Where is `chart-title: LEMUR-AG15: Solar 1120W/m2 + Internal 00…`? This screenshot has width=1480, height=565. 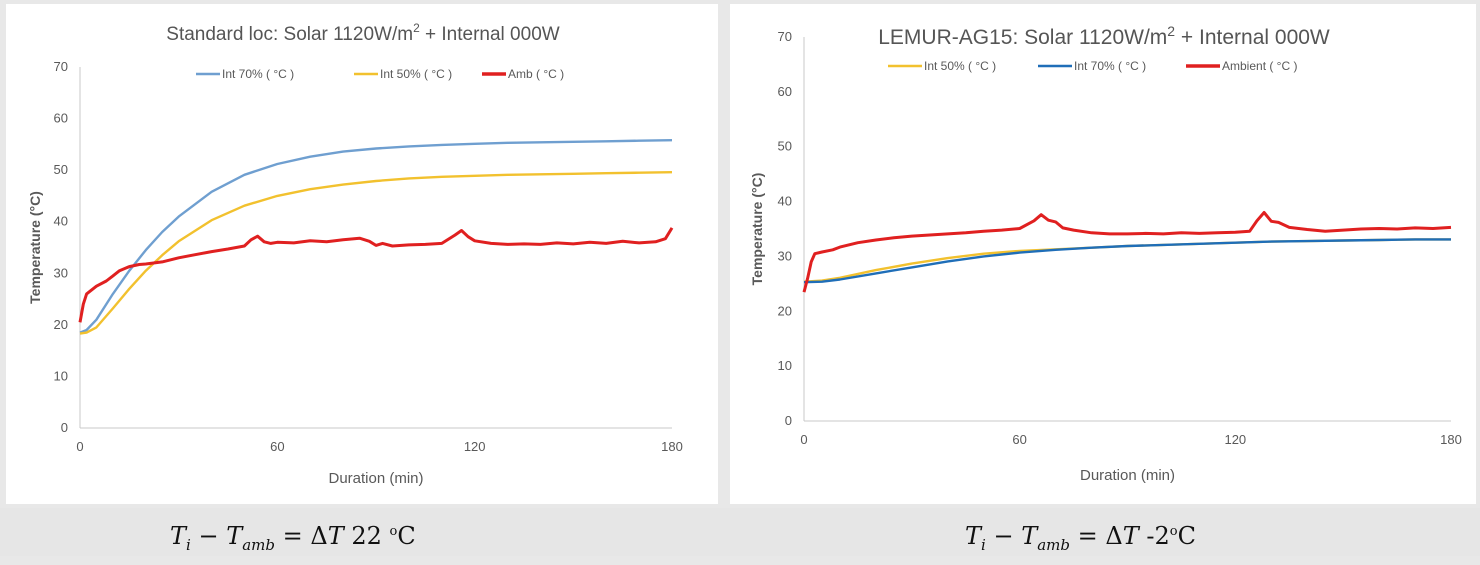
chart-title: LEMUR-AG15: Solar 1120W/m2 + Internal 00… is located at coordinates (1104, 36).